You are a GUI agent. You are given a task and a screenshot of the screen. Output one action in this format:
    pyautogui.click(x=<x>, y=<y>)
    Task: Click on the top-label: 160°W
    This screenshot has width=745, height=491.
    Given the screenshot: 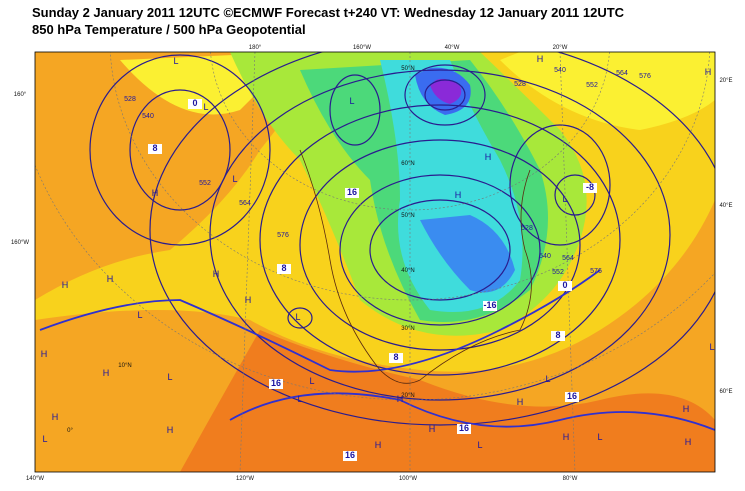 What is the action you would take?
    pyautogui.click(x=362, y=48)
    